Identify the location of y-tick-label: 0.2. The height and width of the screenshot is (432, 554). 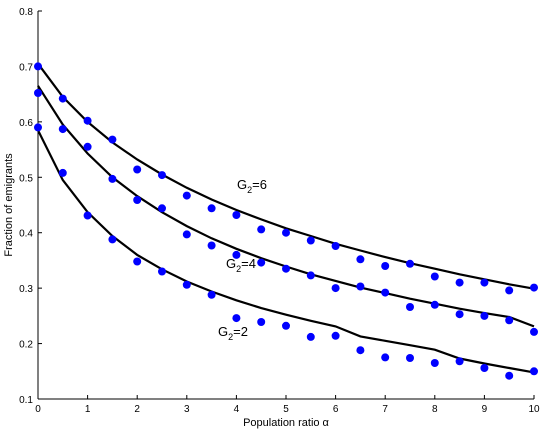
(26, 345).